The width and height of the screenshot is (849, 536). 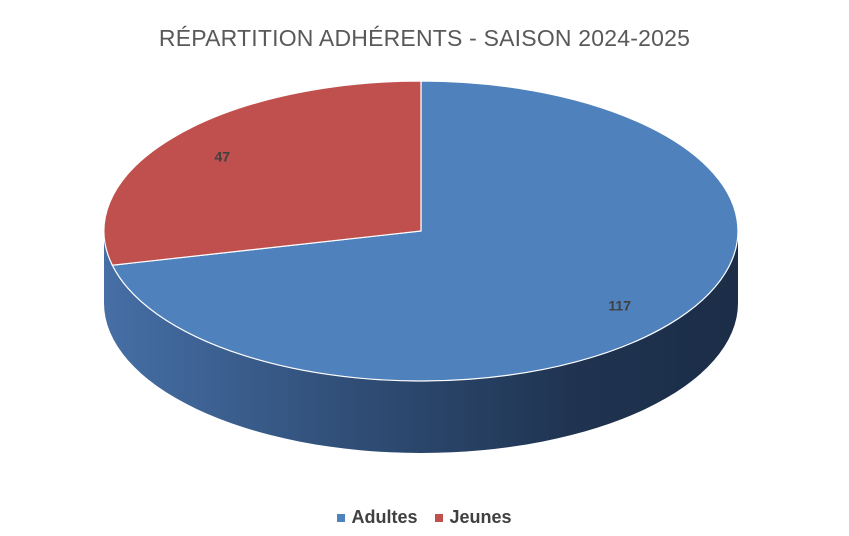 I want to click on legend-label-adultes: Adultes, so click(x=384, y=517).